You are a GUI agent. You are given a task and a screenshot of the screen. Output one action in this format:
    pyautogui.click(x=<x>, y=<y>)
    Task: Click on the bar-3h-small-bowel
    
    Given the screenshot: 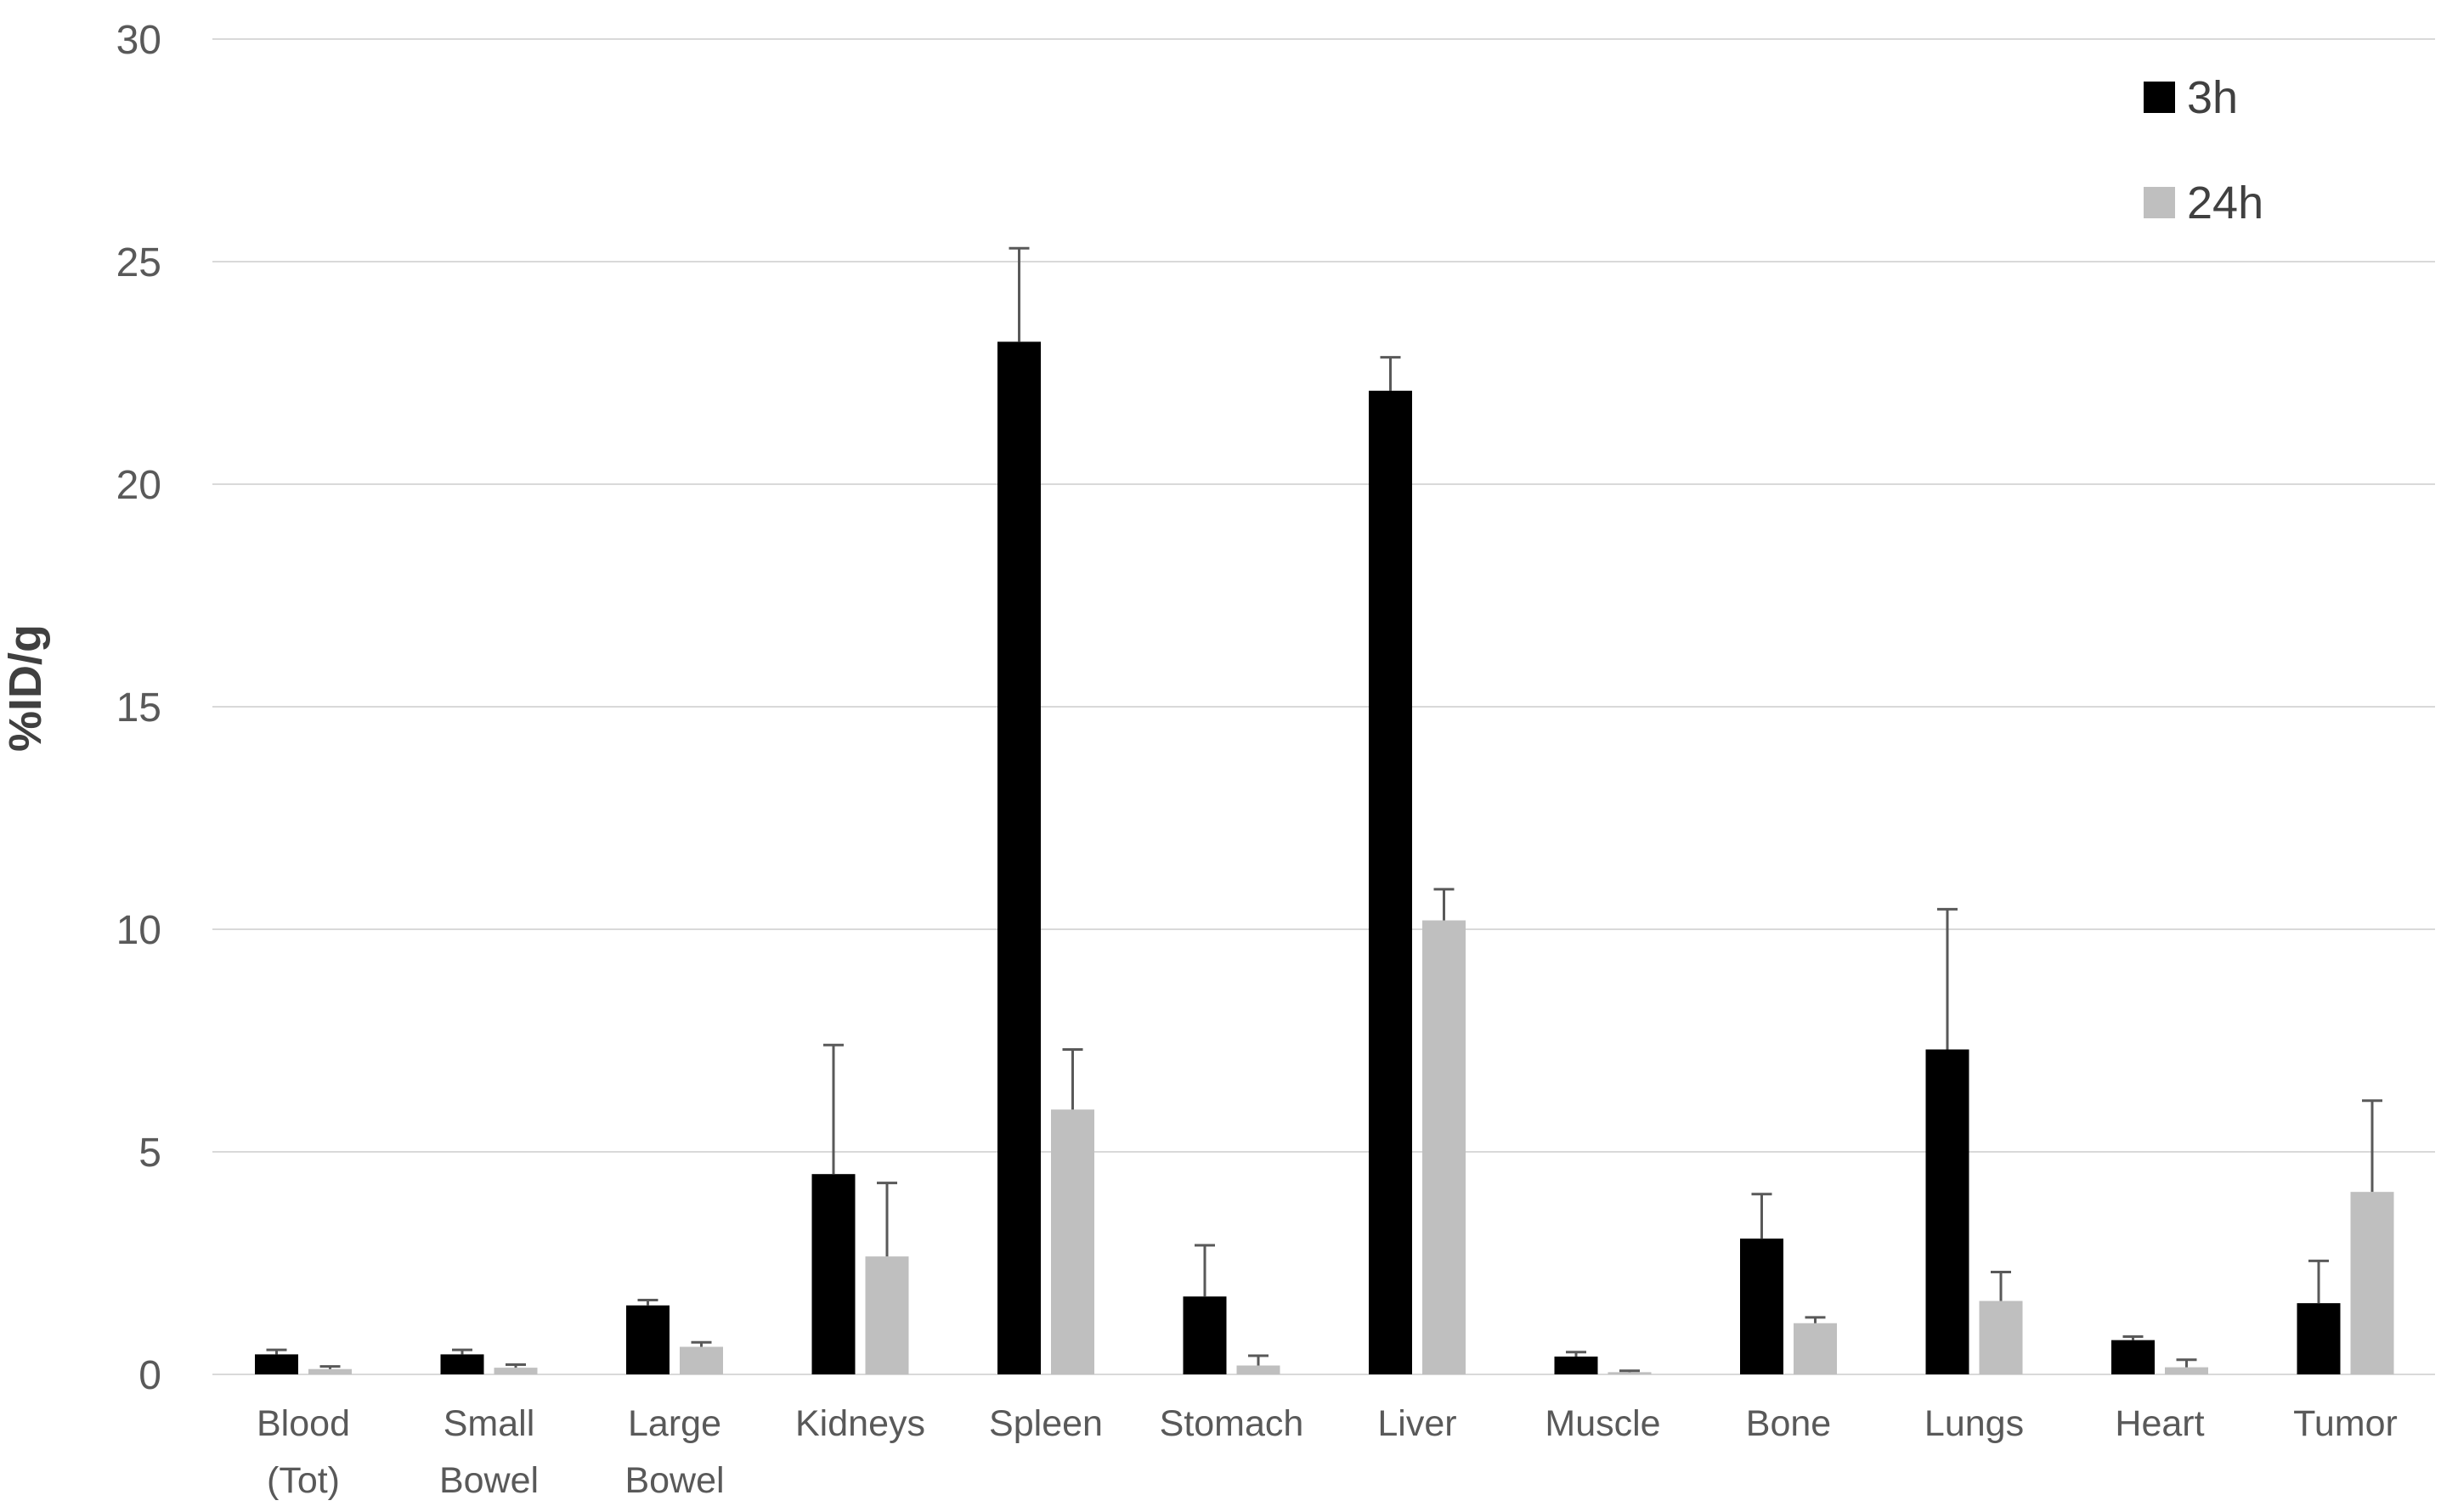 What is the action you would take?
    pyautogui.click(x=462, y=1364)
    